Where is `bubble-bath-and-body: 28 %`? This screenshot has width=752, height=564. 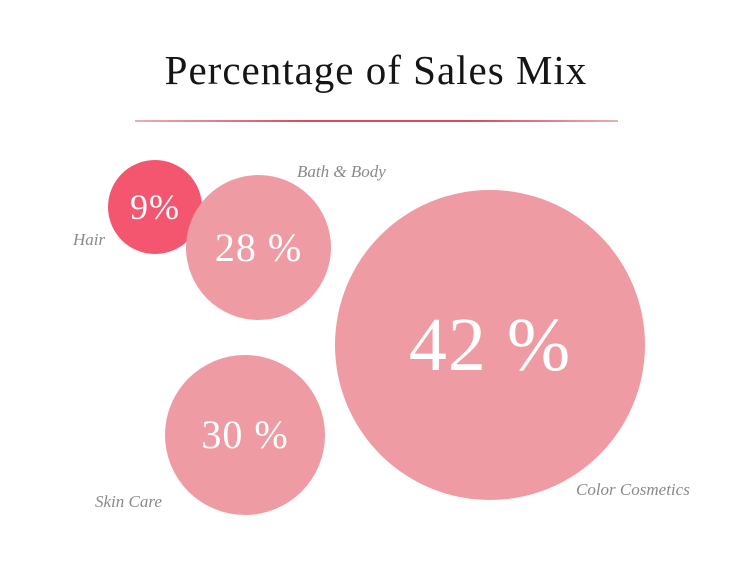 bubble-bath-and-body: 28 % is located at coordinates (258, 247).